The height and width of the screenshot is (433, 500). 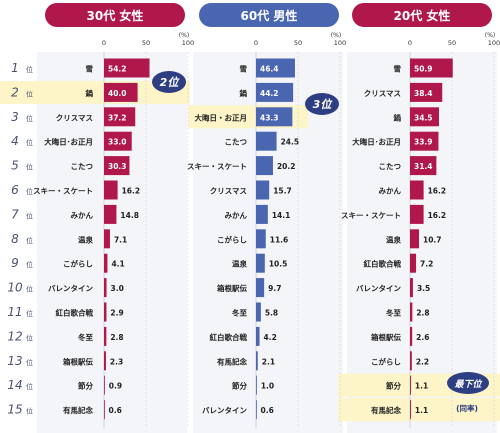 What do you see at coordinates (378, 288) in the screenshot?
I see `category-label: バレンタイン` at bounding box center [378, 288].